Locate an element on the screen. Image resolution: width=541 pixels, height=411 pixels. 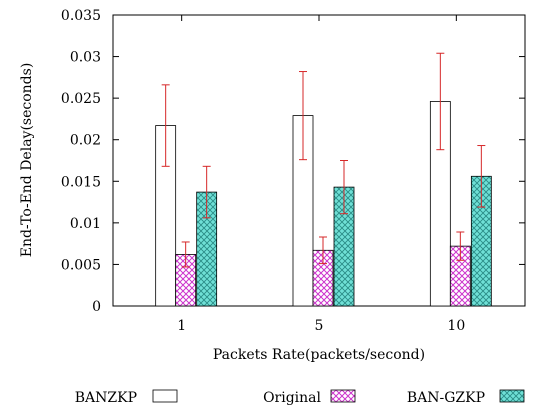
y-tick-label: 0.035 is located at coordinates (81, 16).